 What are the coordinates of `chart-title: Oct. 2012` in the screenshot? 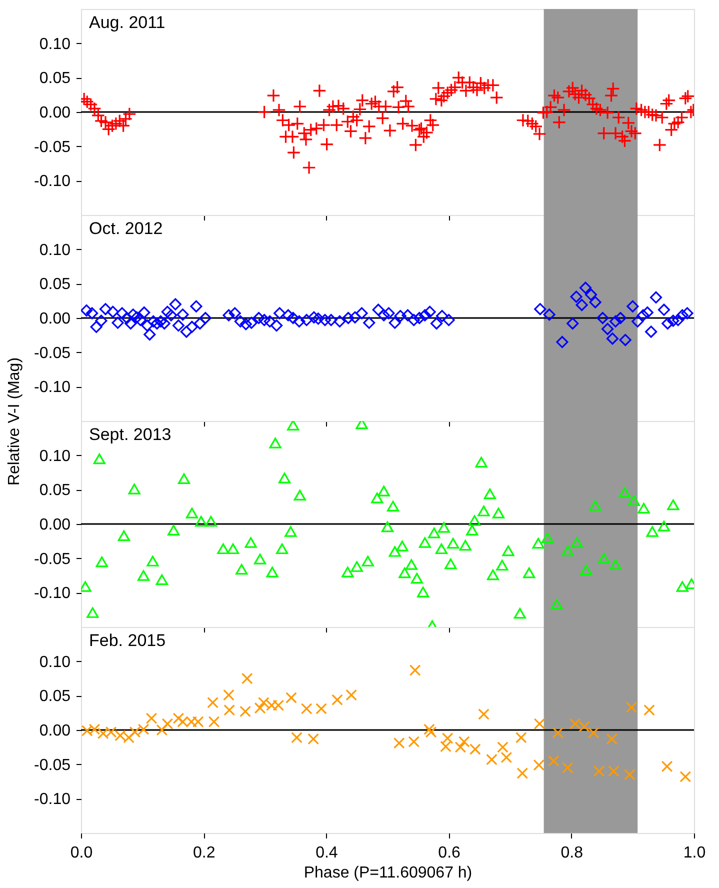 It's located at (126, 228).